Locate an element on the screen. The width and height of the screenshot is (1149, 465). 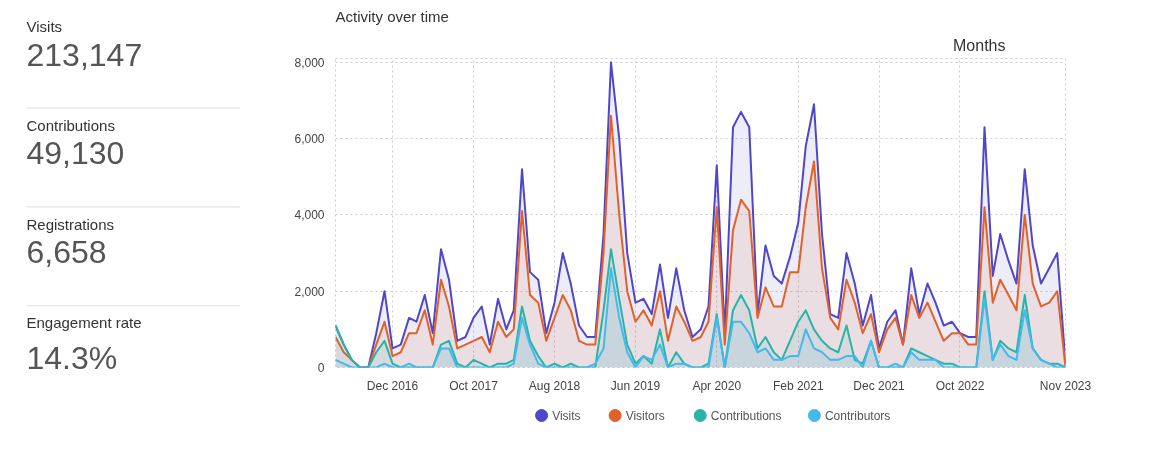
text: 6,658 is located at coordinates (66, 252).